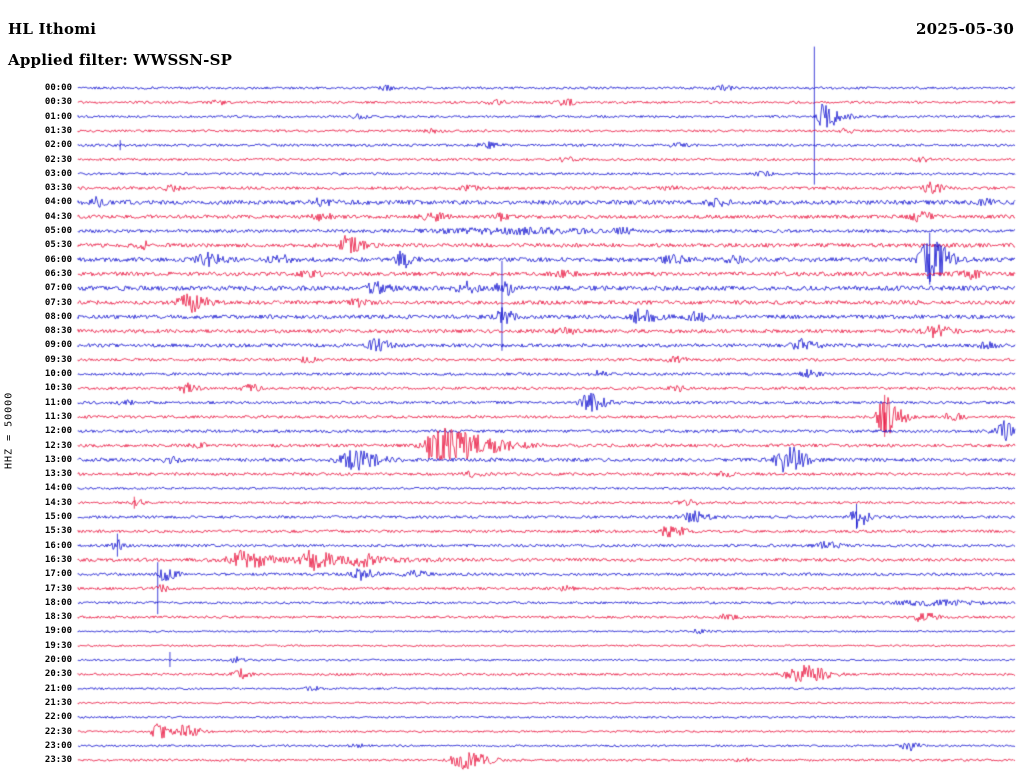 This screenshot has width=1024, height=780. I want to click on applied-filter-label: Applied filter: WWSSN-SP, so click(120, 60).